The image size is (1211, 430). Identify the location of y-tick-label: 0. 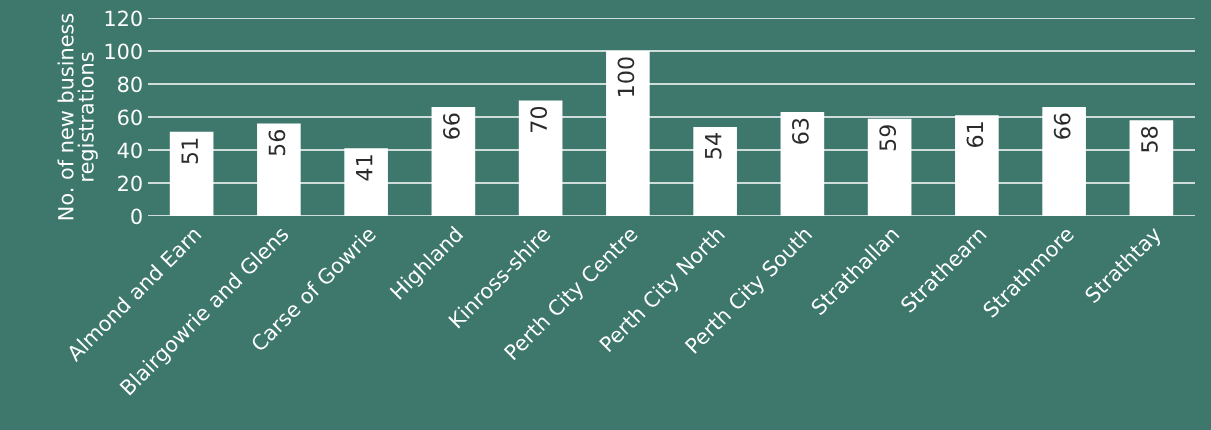
(136, 216).